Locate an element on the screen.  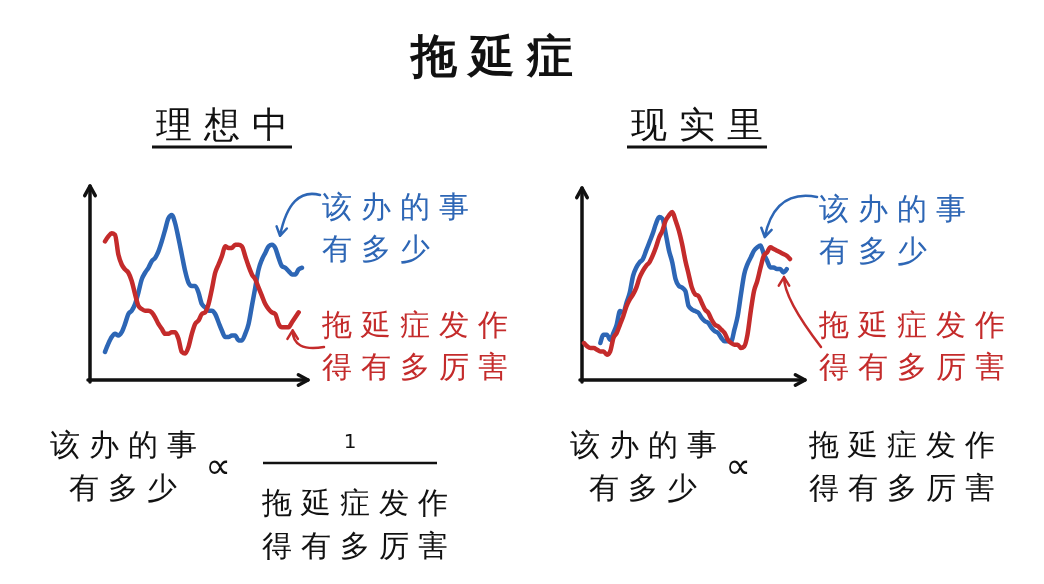
text: 1 is located at coordinates (350, 441).